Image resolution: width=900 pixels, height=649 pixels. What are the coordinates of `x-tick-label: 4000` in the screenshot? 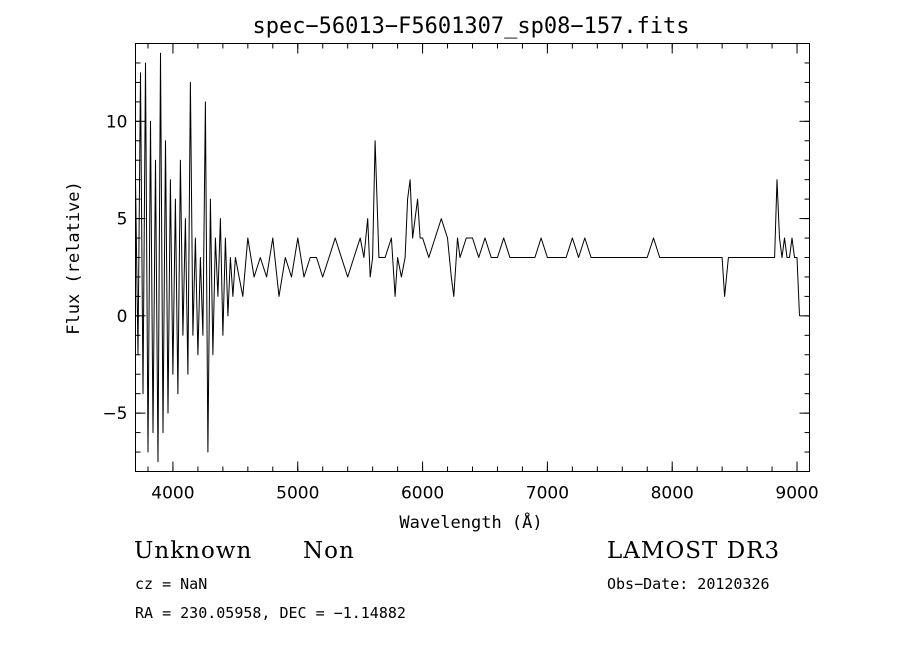 It's located at (172, 494).